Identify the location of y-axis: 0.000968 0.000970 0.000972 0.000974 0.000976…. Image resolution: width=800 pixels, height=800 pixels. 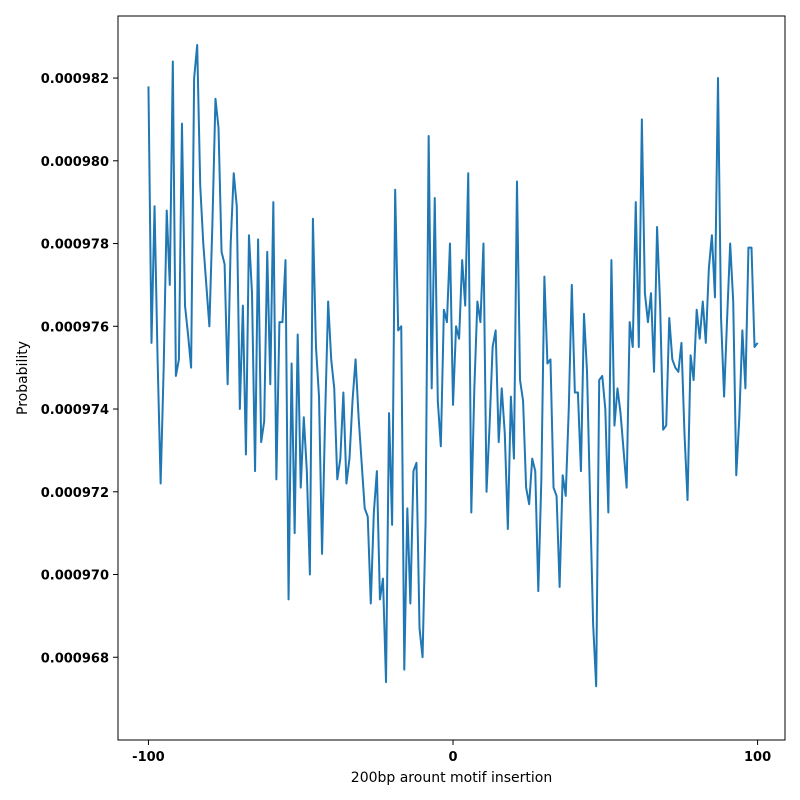
(79, 369).